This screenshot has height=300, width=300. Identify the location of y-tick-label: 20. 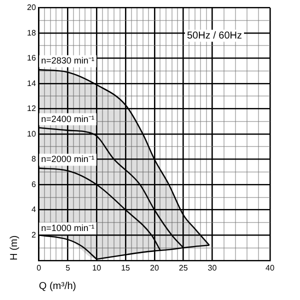
(31, 7).